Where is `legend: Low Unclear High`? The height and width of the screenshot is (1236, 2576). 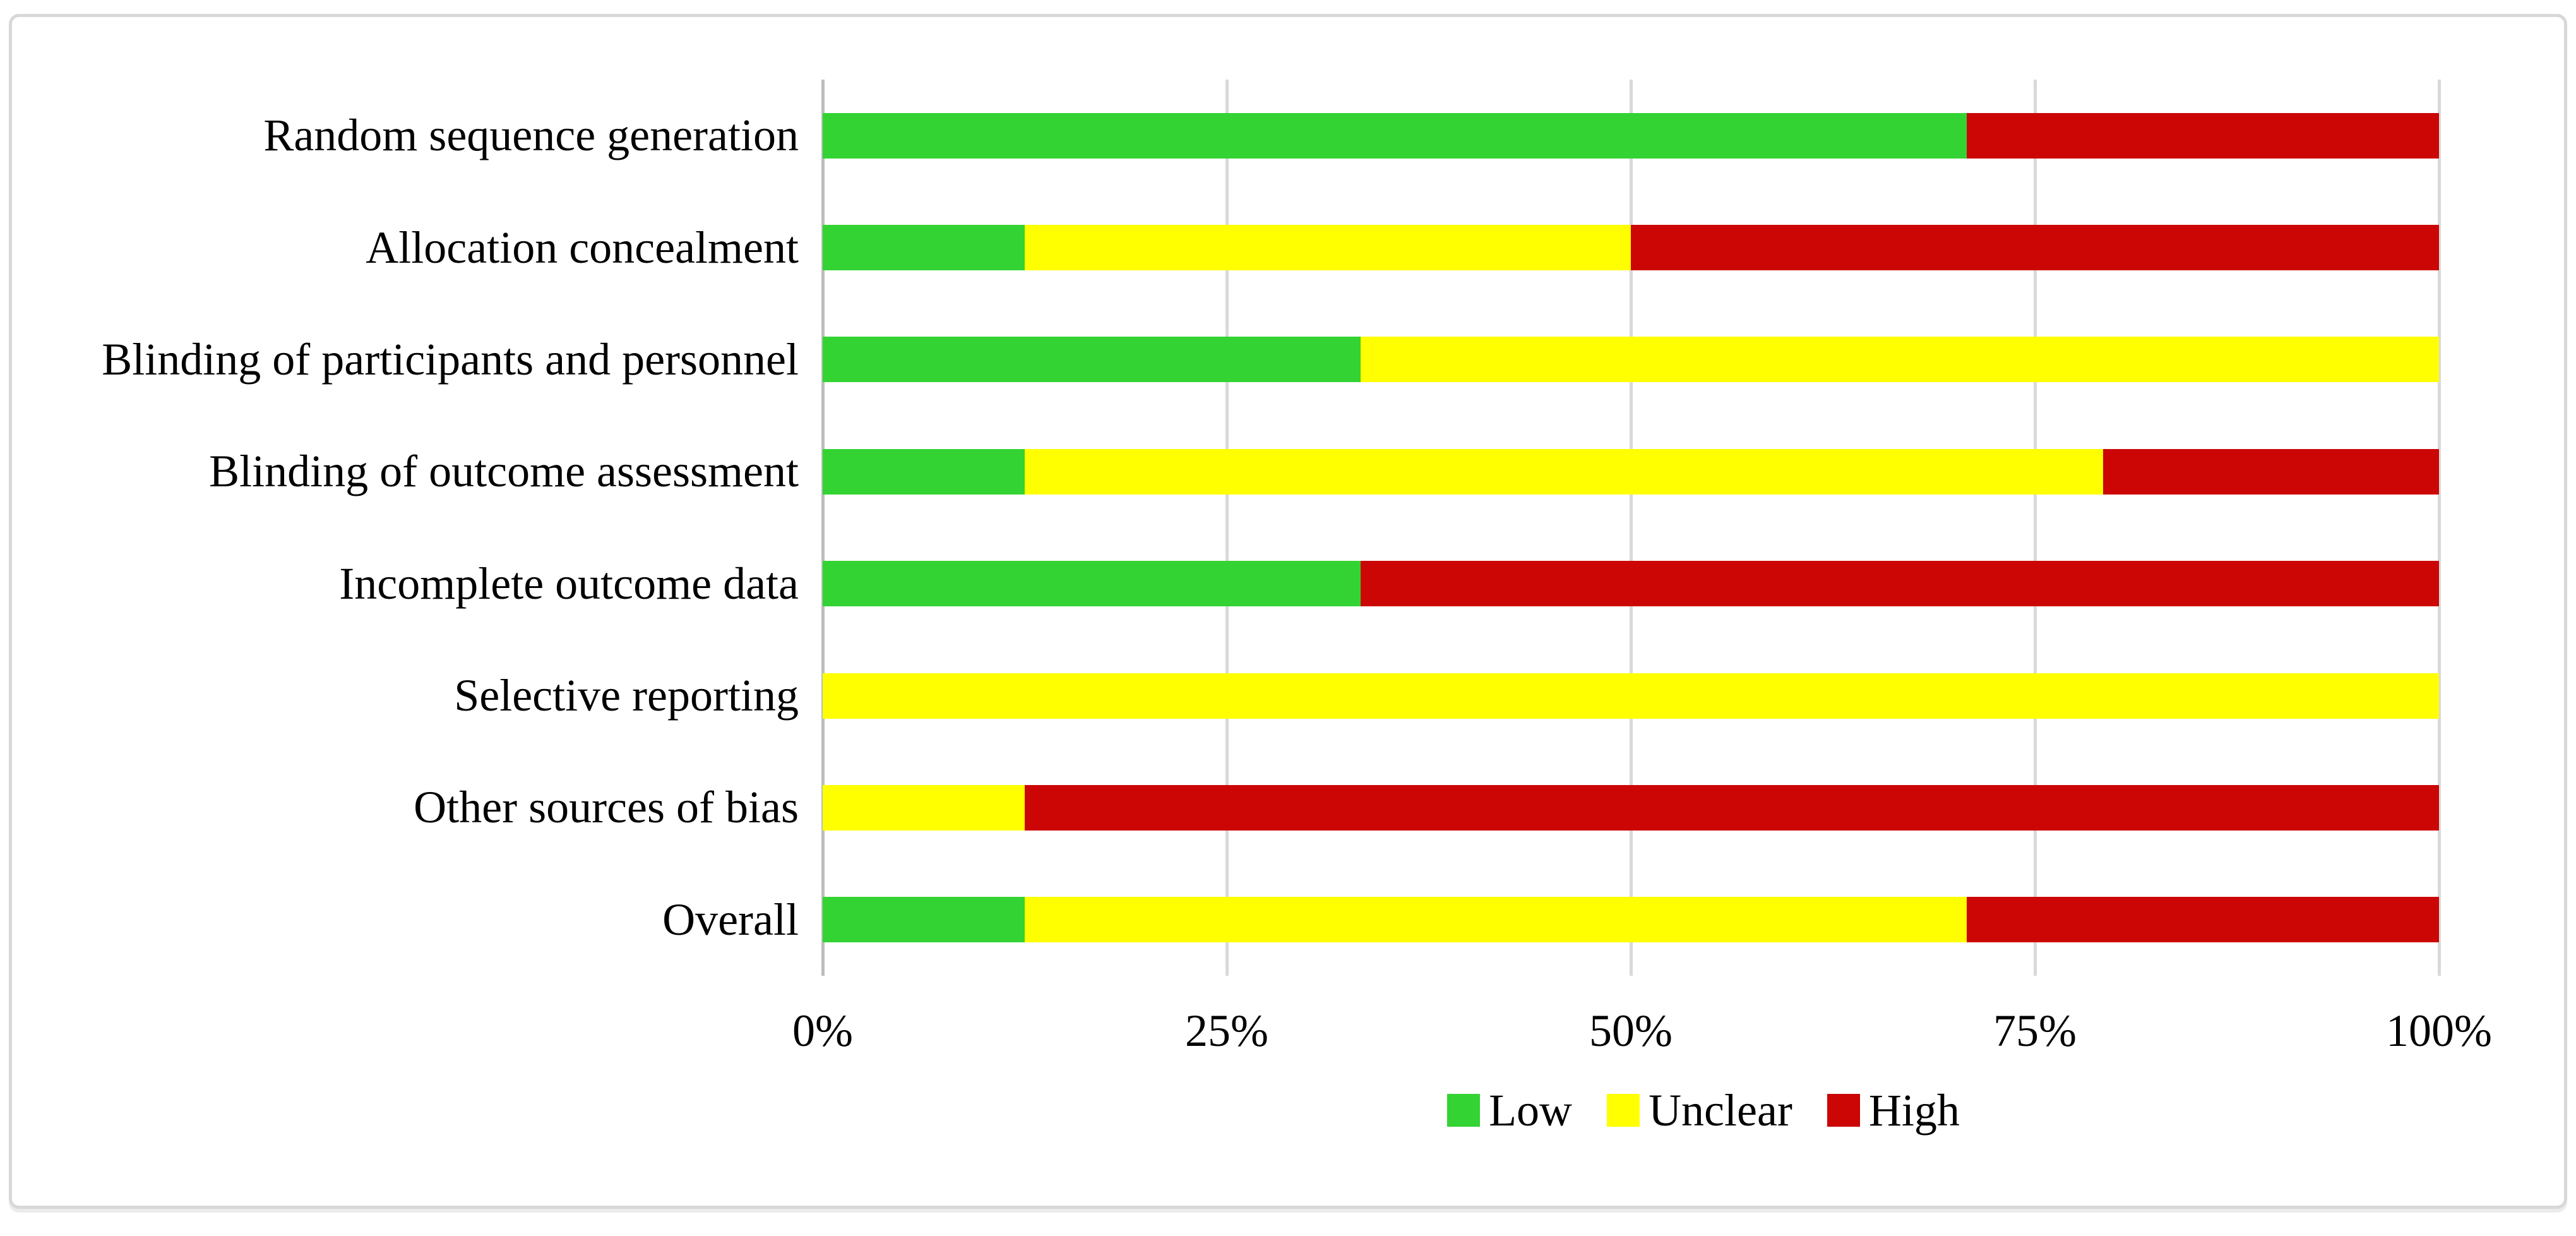
legend: Low Unclear High is located at coordinates (1703, 1110).